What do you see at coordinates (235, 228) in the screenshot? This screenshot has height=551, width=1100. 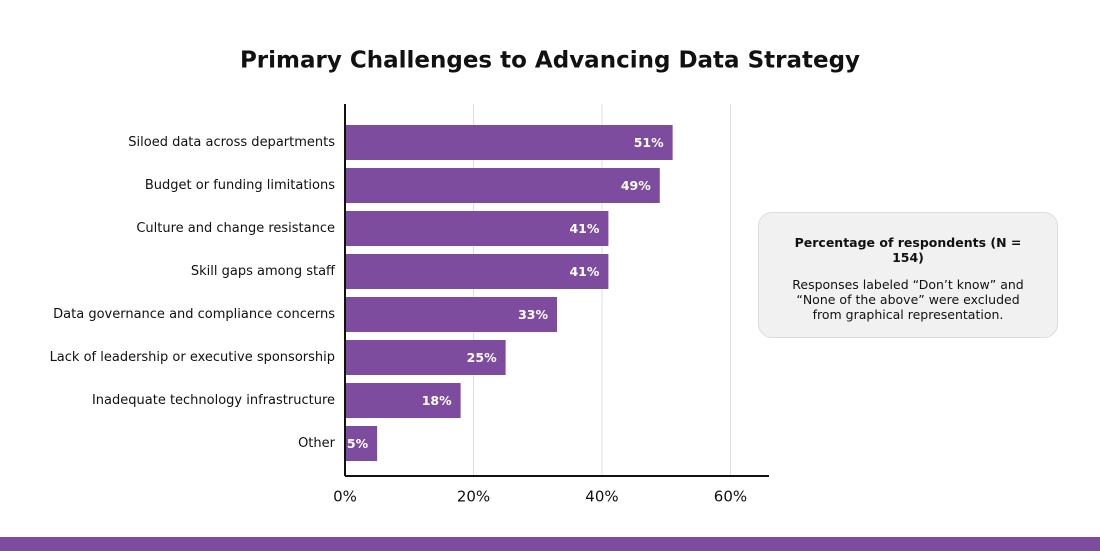 I see `y-tick-label: Culture and change resistance` at bounding box center [235, 228].